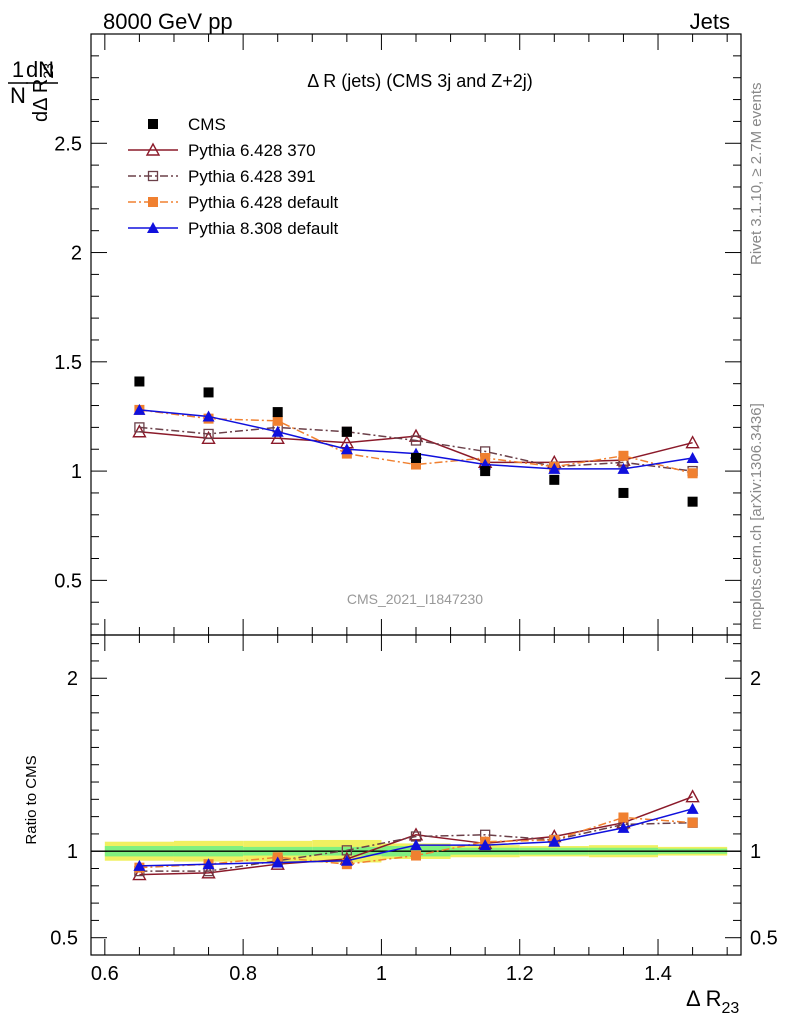 The image size is (786, 1024). I want to click on x-tick-label: 1.4, so click(658, 974).